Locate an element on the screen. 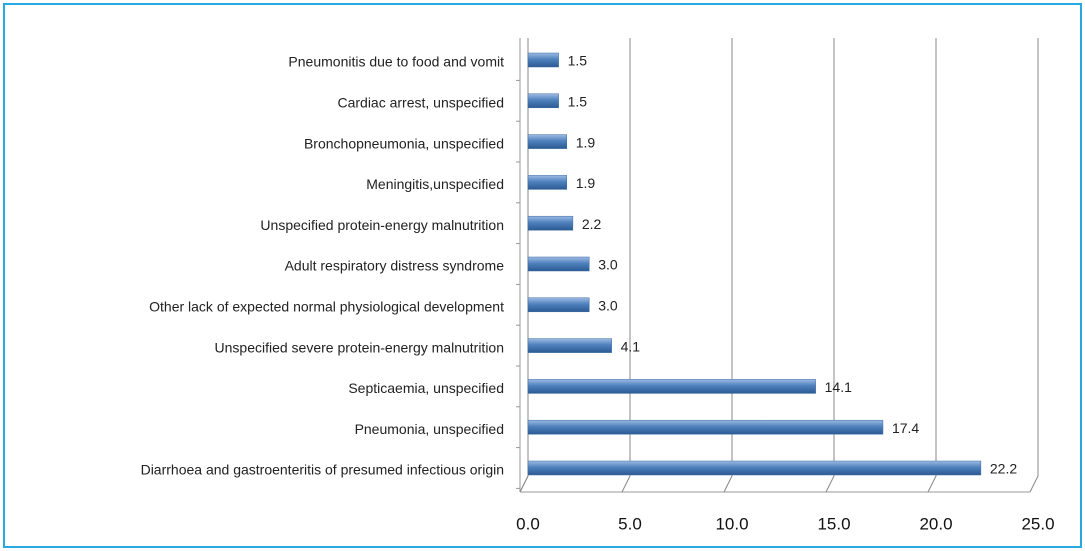 The image size is (1085, 551). category-label: Adult respiratory distress syndrome is located at coordinates (395, 266).